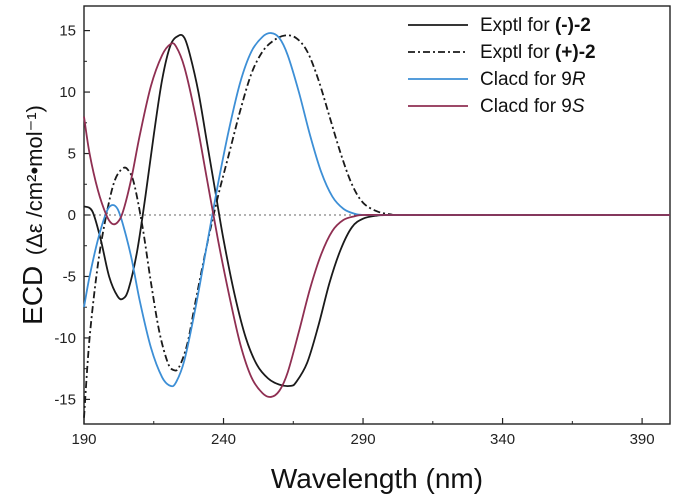 This screenshot has width=676, height=502. Describe the element at coordinates (579, 79) in the screenshot. I see `legend-entry-suffix: R` at that location.